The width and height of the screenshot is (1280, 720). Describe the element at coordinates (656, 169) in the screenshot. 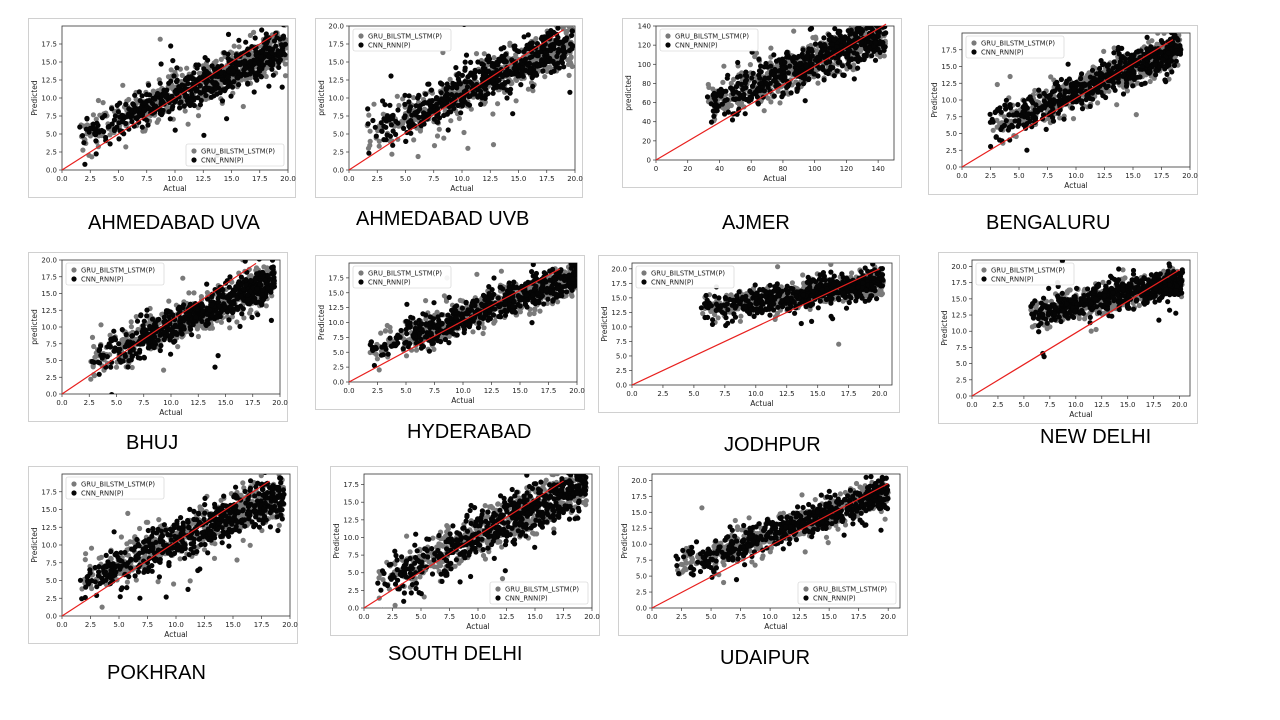

I see `x-tick-label: 0` at that location.